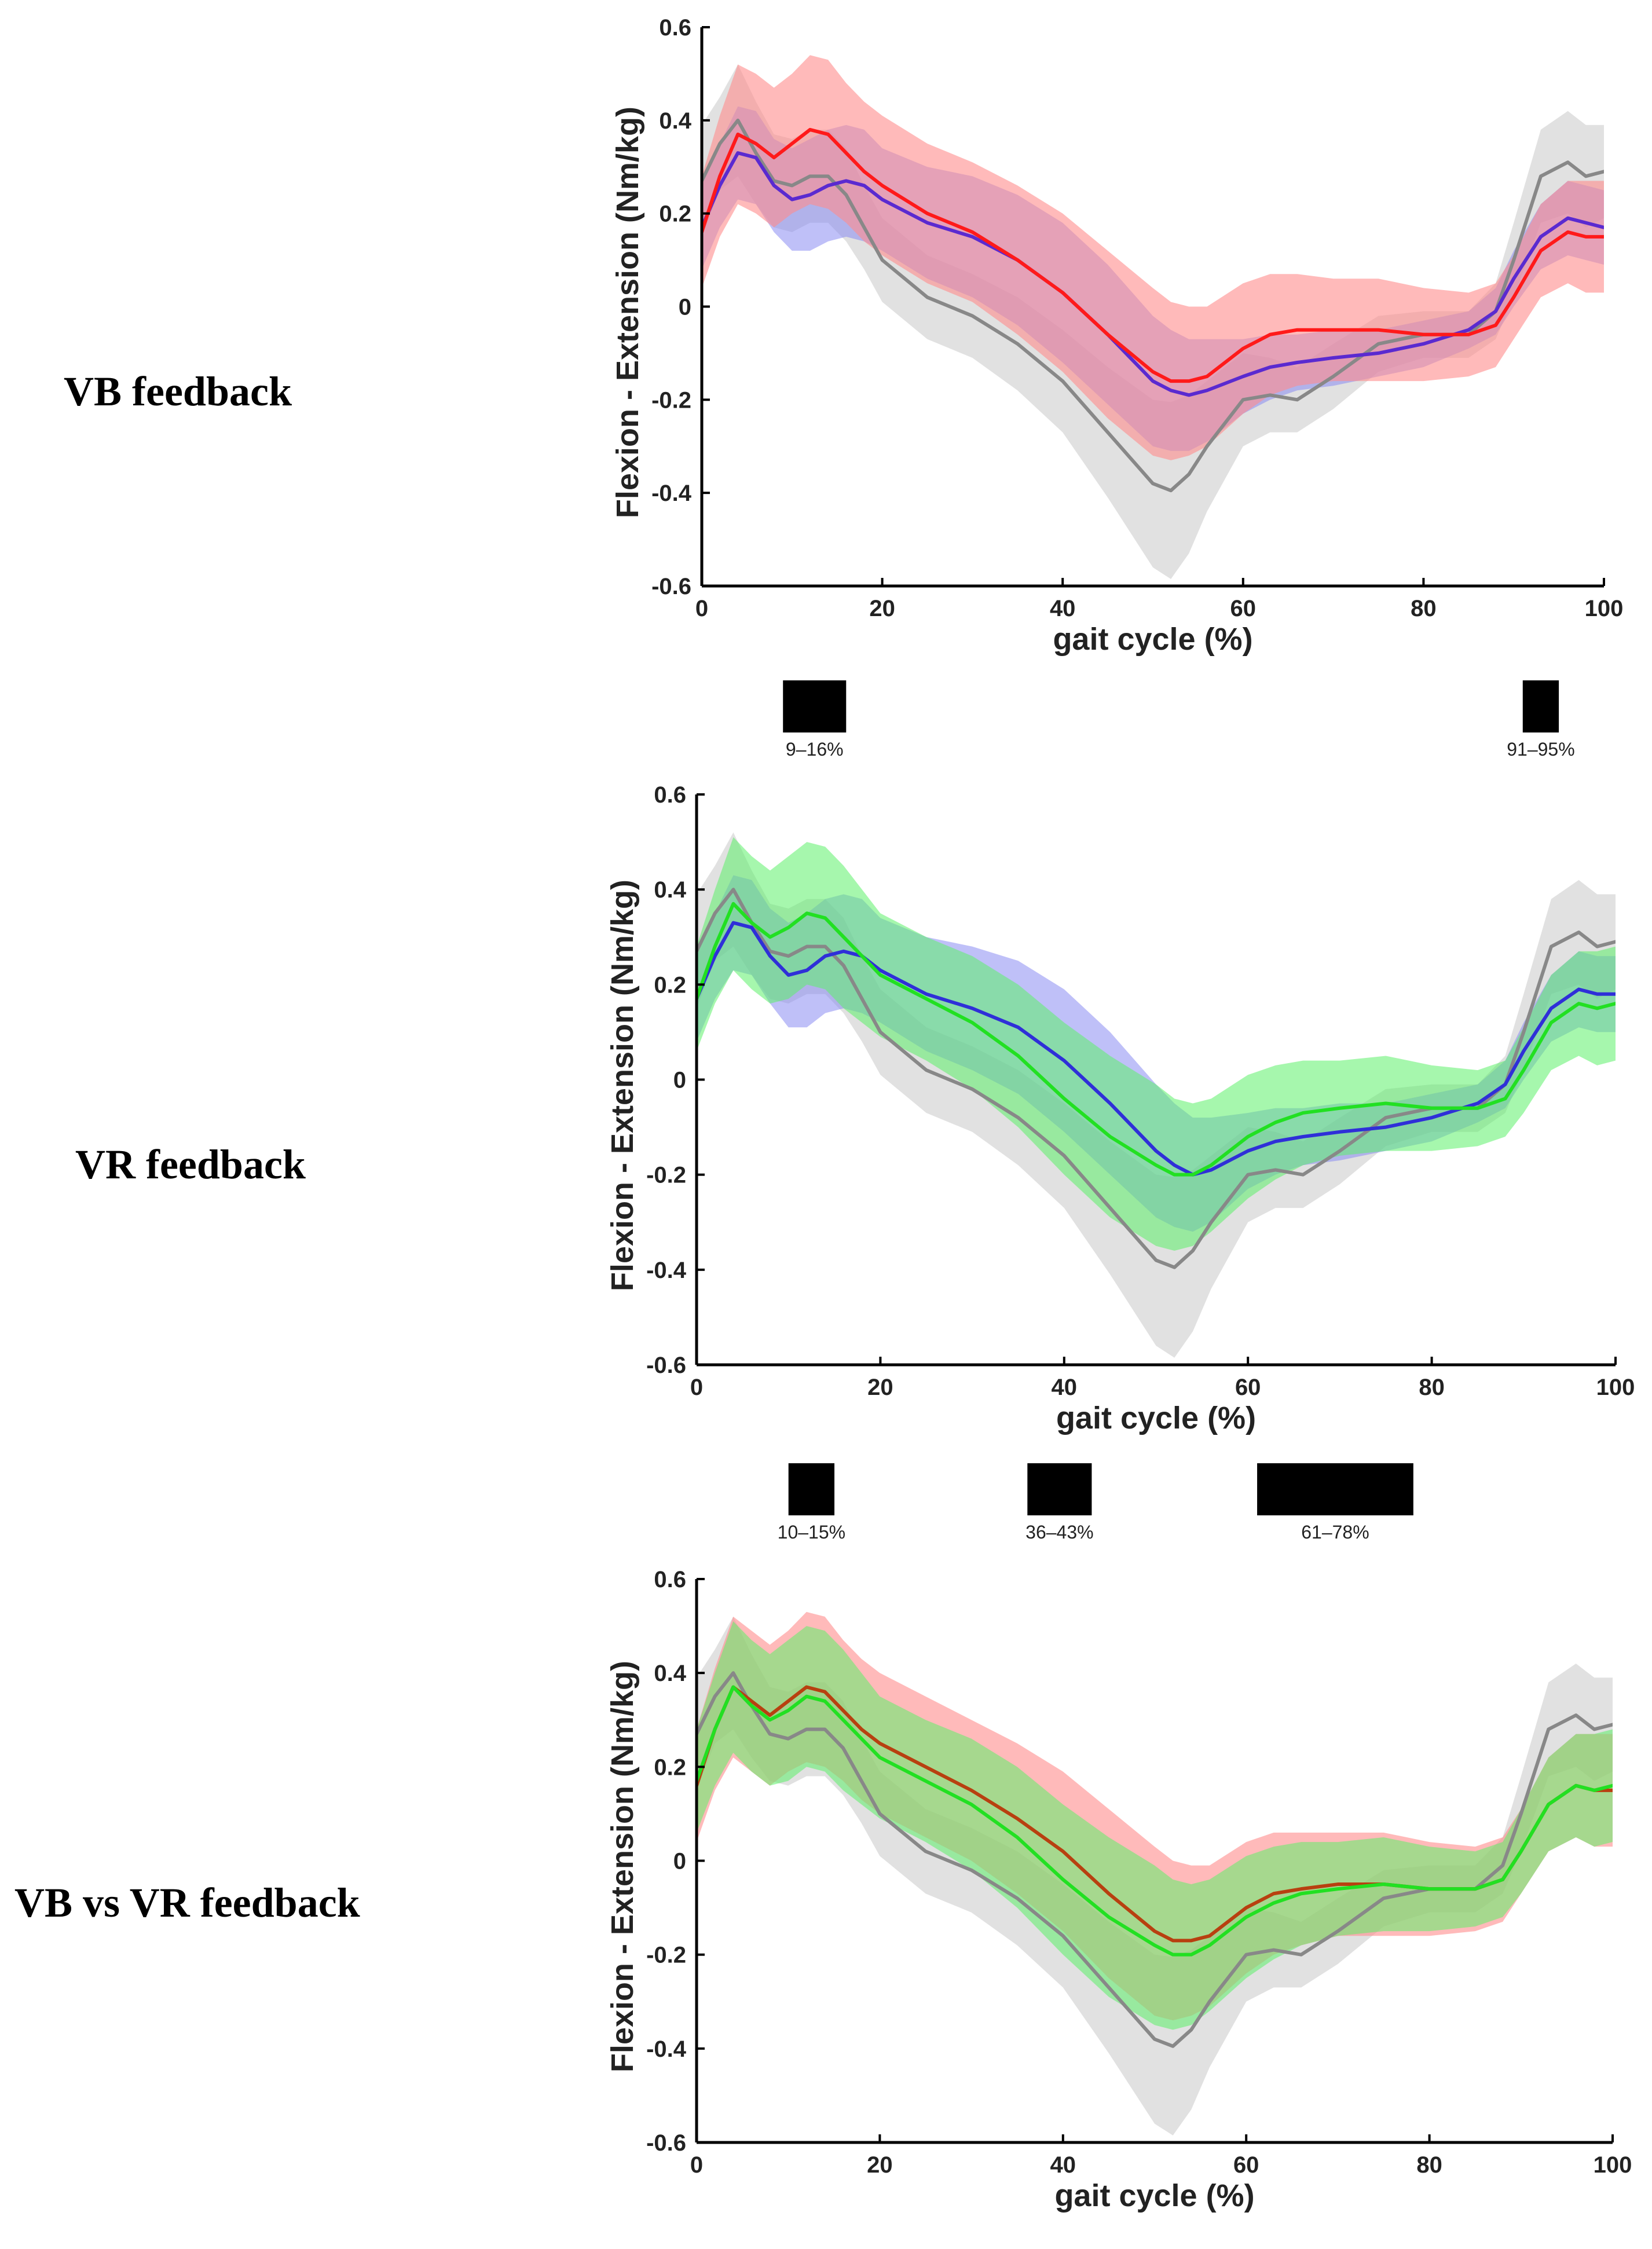  I want to click on significance-label: 9–16%, so click(815, 749).